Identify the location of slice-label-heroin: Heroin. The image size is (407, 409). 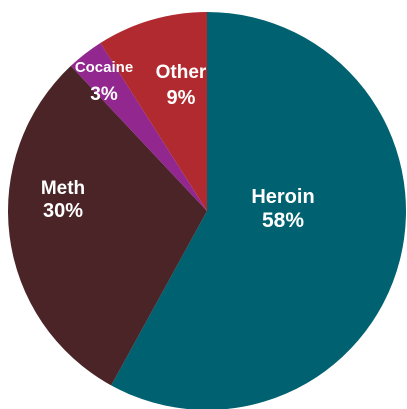
(282, 197).